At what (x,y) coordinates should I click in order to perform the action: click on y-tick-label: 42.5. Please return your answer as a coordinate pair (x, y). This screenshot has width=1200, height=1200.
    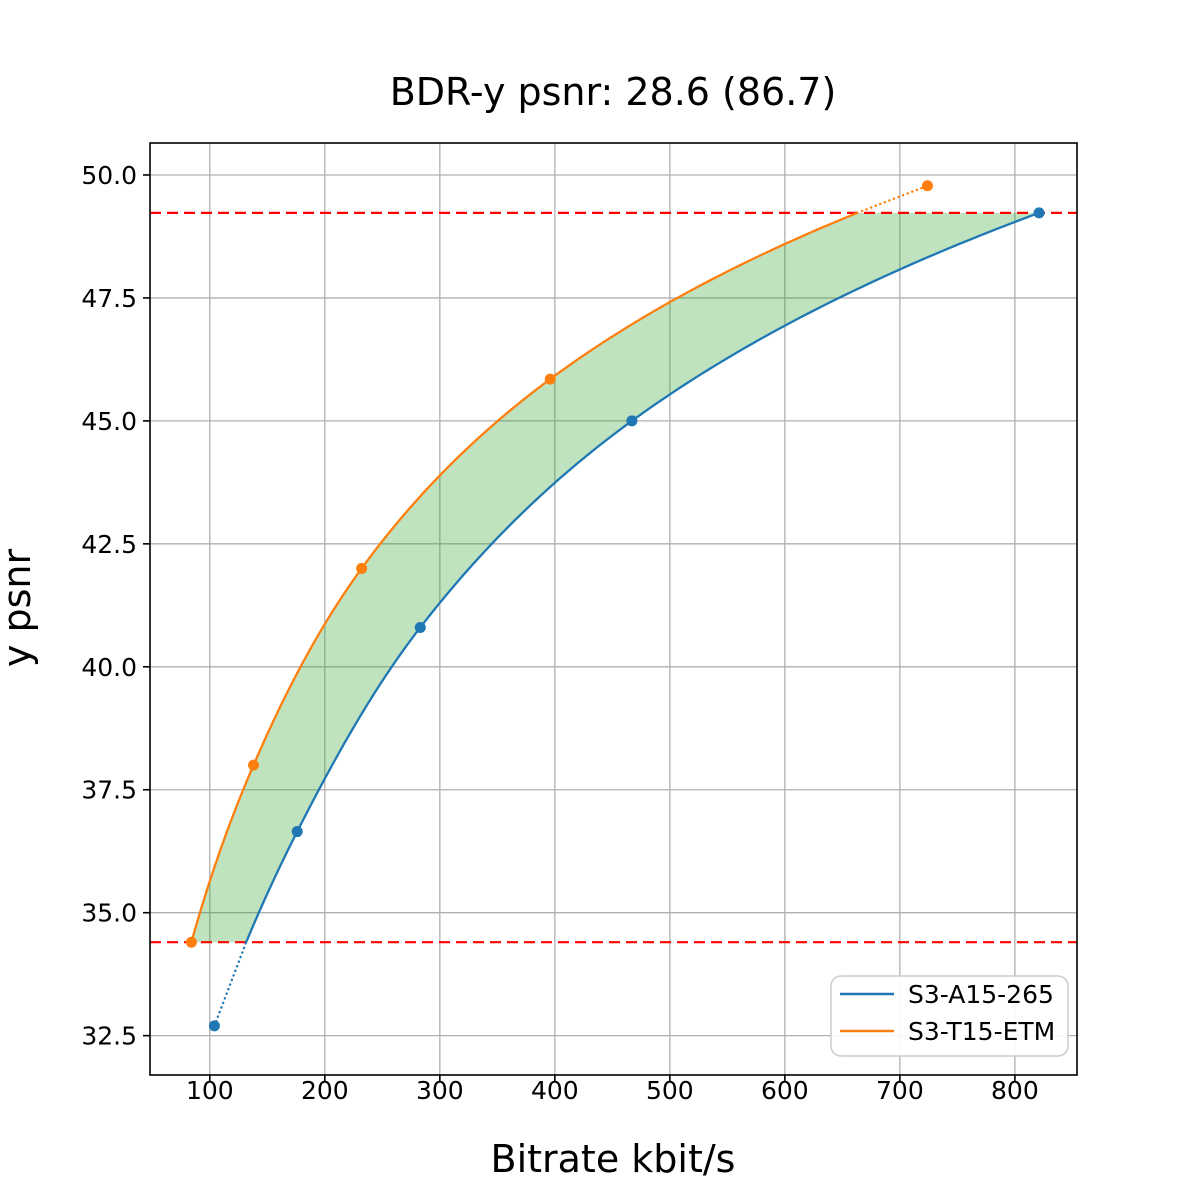
    Looking at the image, I should click on (109, 544).